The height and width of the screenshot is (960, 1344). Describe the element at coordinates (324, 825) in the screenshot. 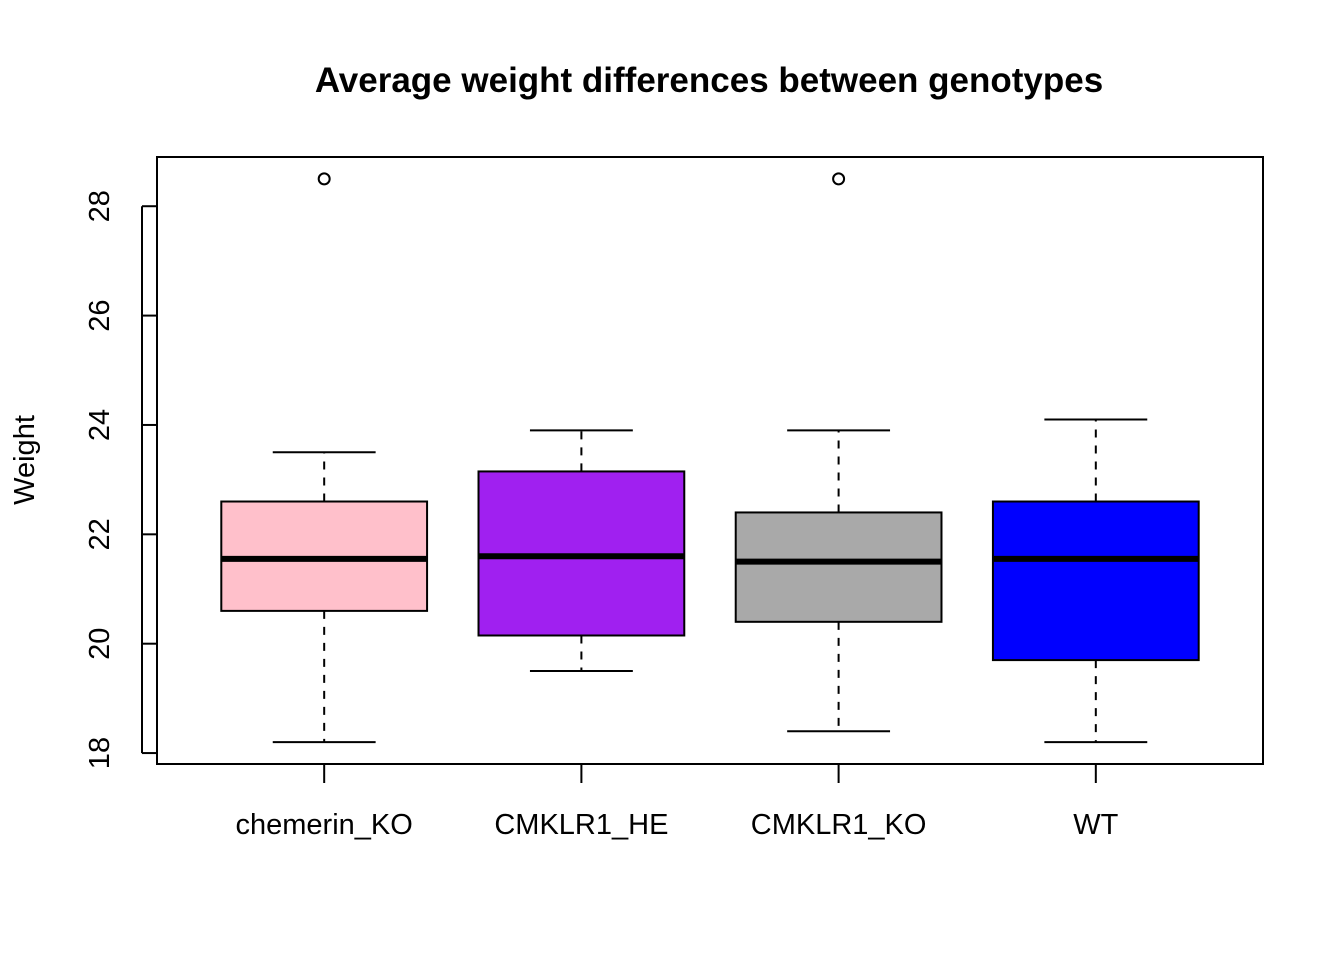

I see `x-tick-label: chemerin_KO` at that location.